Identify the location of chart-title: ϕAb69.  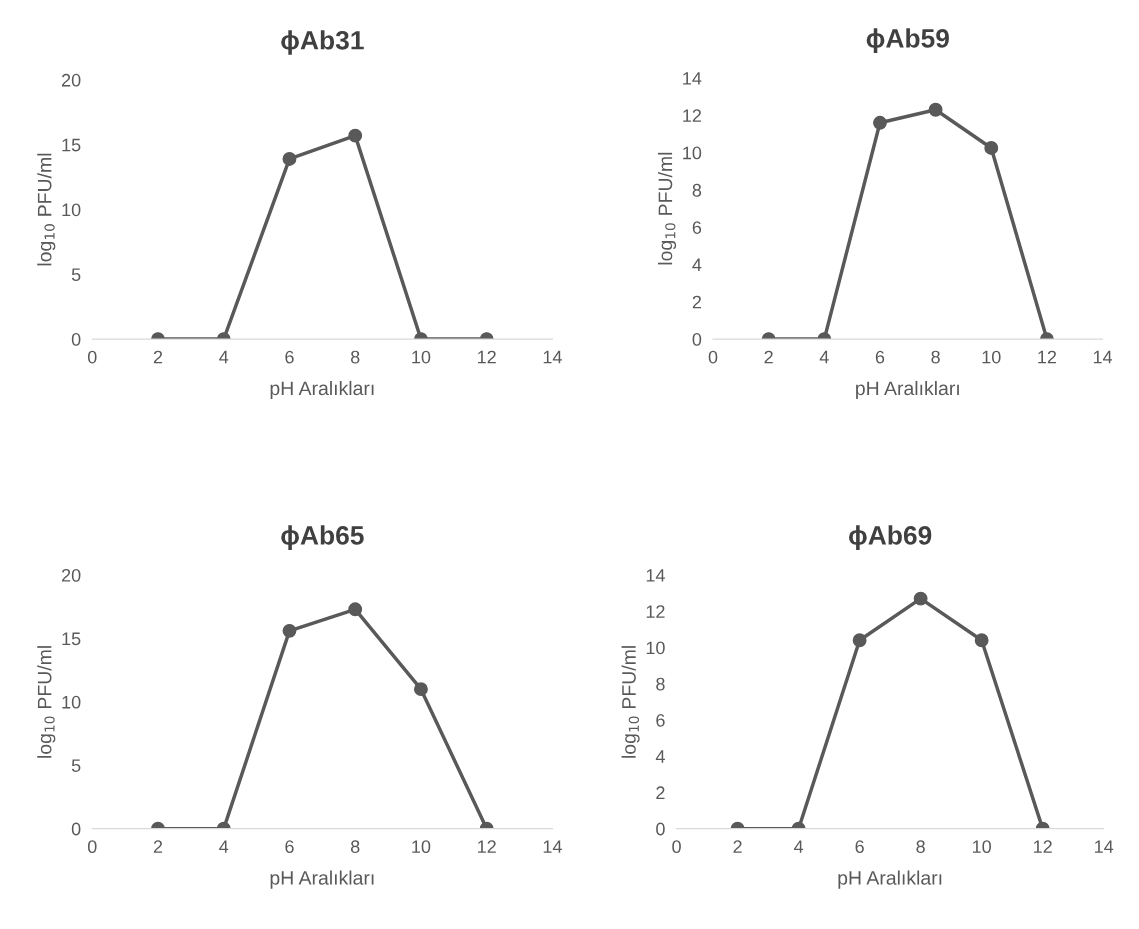
(890, 537).